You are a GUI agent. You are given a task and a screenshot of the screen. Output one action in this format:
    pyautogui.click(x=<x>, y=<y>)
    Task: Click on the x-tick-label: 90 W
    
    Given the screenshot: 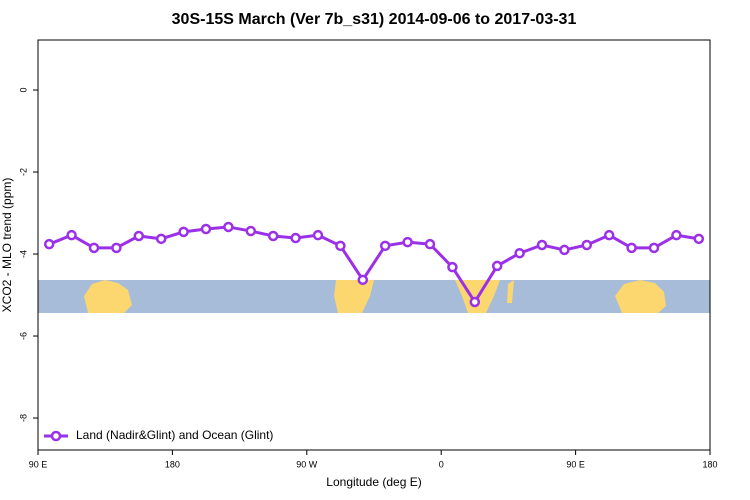 What is the action you would take?
    pyautogui.click(x=307, y=464)
    